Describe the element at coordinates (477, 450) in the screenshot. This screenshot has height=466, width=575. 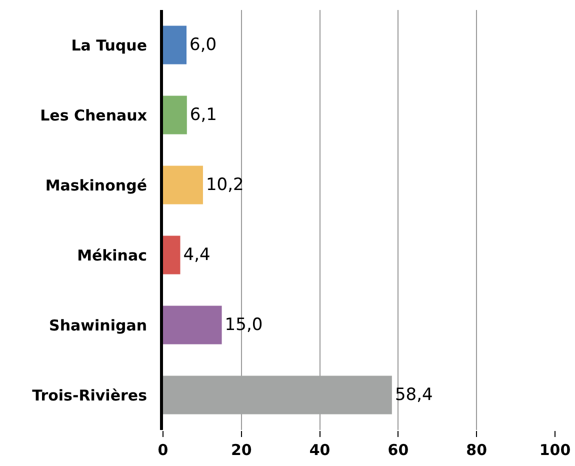
I see `x-tick-label: 80` at that location.